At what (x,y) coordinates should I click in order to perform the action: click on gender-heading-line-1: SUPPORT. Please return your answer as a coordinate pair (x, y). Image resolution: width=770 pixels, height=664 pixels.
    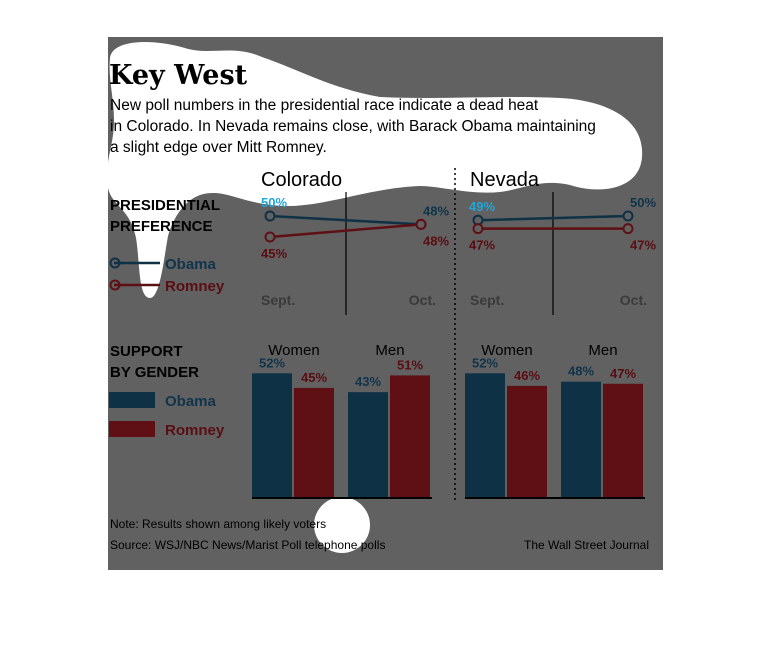
    Looking at the image, I should click on (146, 351).